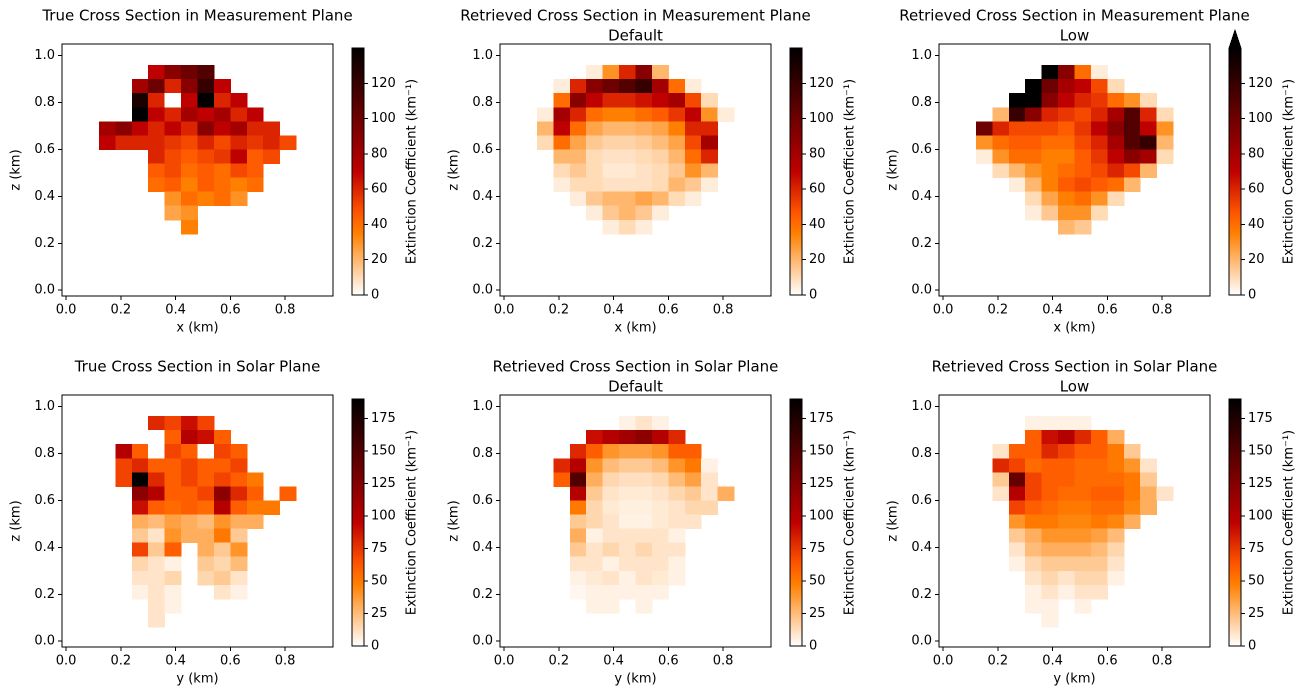 The image size is (1312, 691). What do you see at coordinates (817, 224) in the screenshot?
I see `colorbar-tick-label: 40` at bounding box center [817, 224].